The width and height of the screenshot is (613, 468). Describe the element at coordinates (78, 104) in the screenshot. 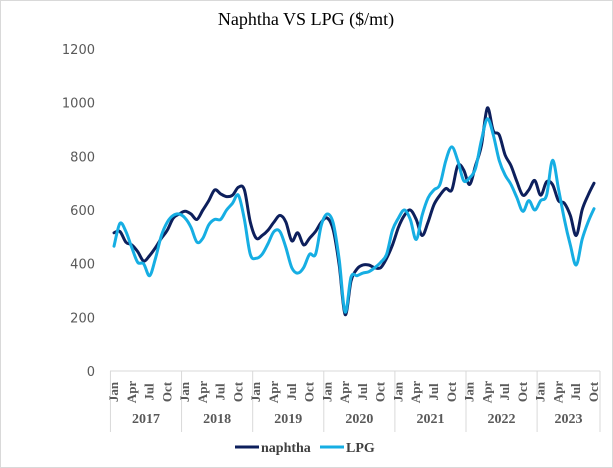

I see `y-tick-label: 1000` at that location.